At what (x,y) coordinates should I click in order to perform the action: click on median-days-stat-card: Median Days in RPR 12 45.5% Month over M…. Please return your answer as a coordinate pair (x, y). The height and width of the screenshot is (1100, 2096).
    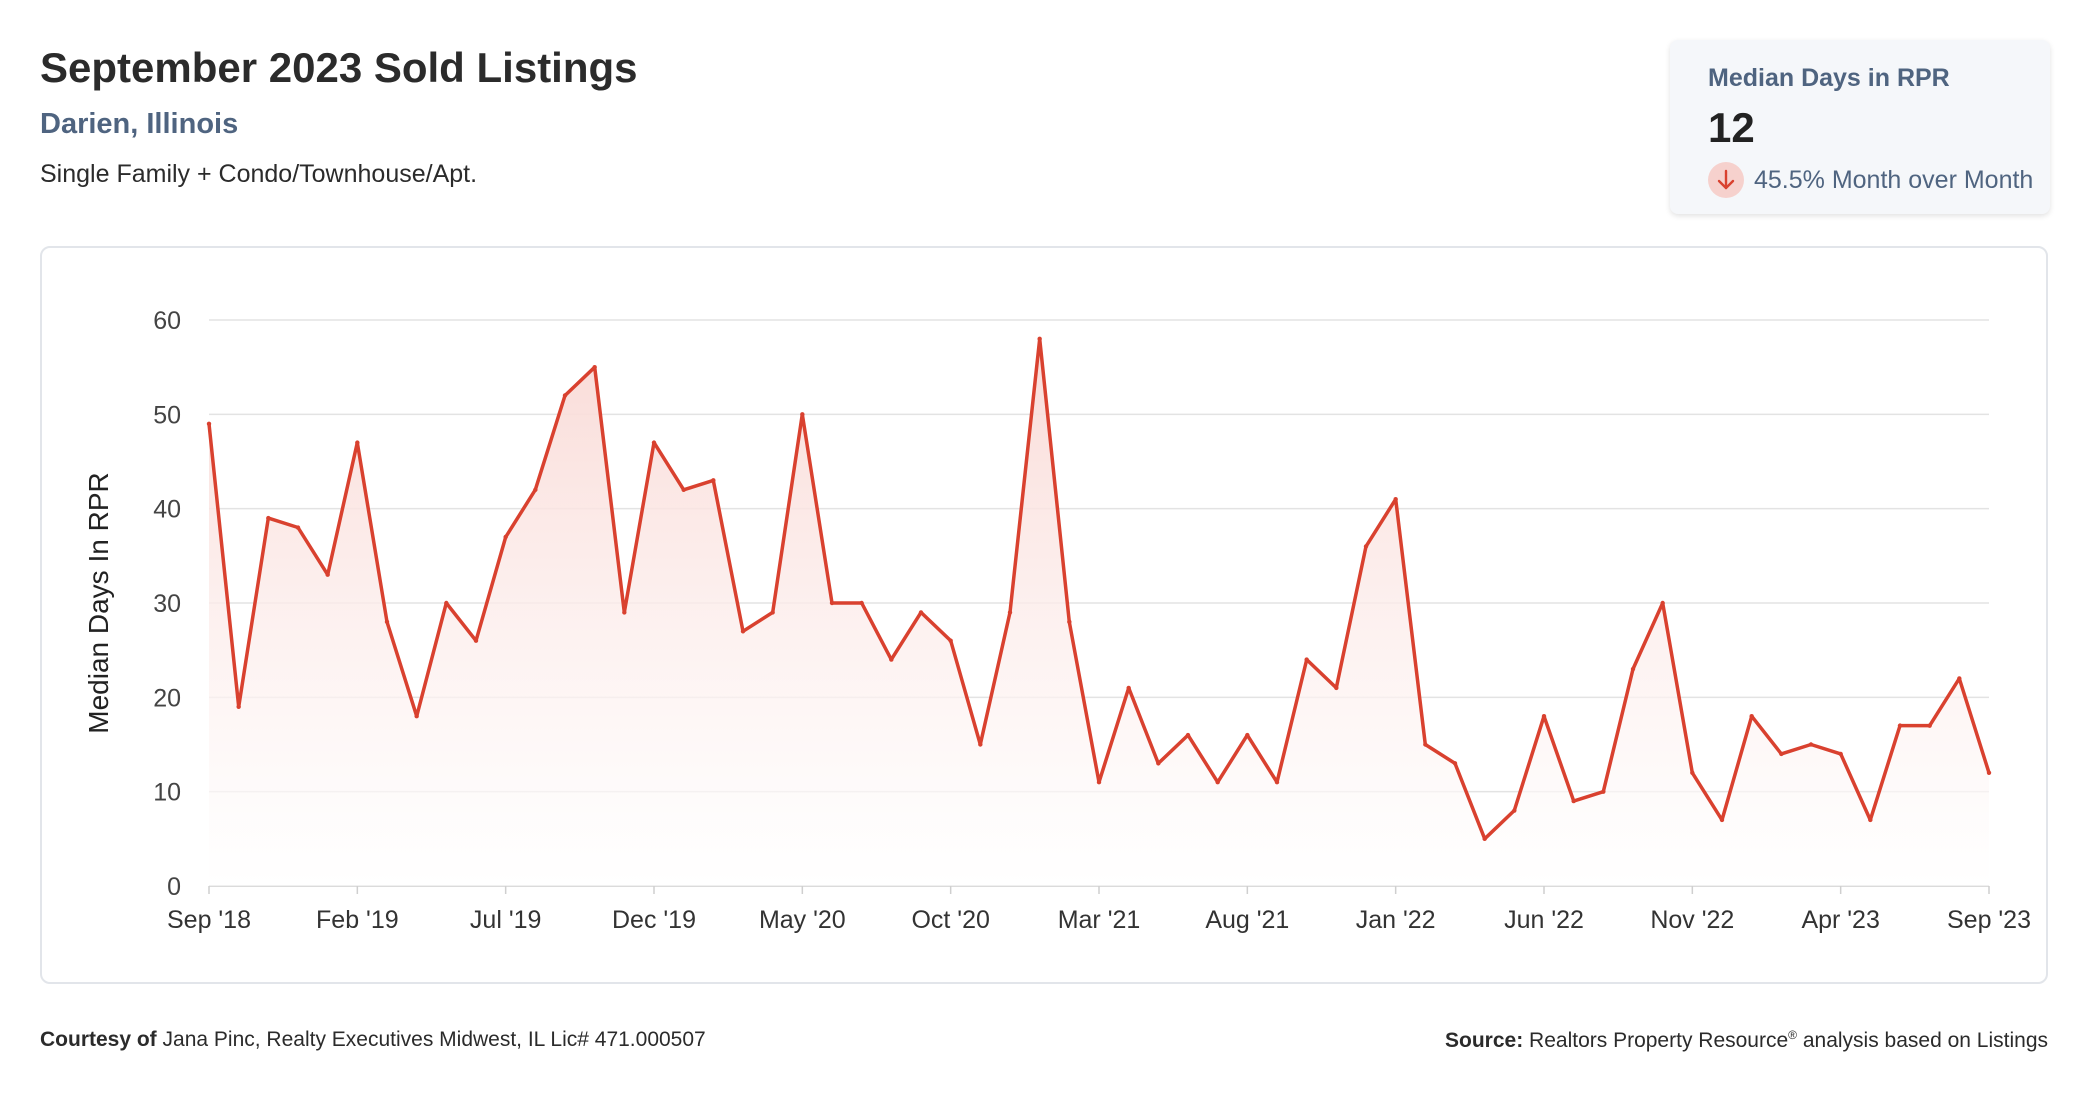
    Looking at the image, I should click on (1860, 127).